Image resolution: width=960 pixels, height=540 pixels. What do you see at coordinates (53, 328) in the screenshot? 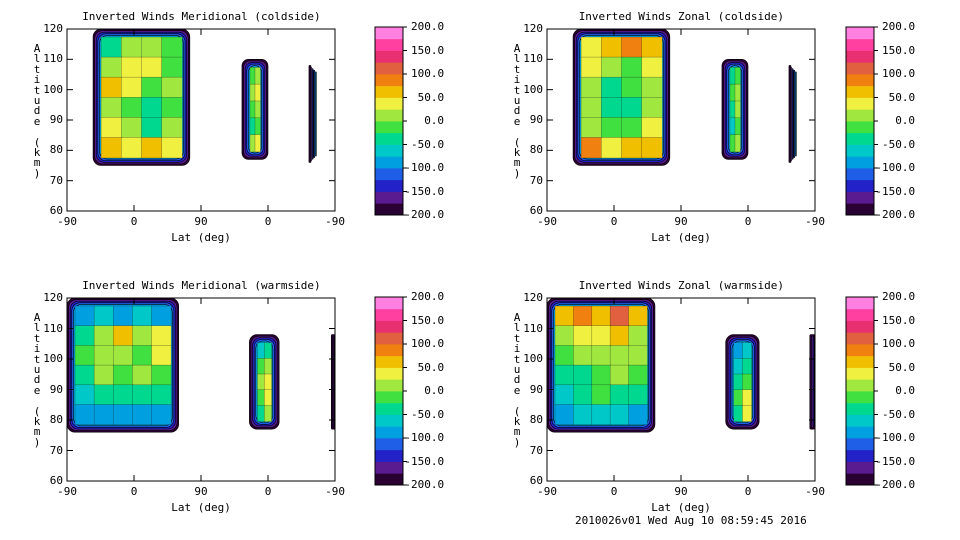
I see `y-tick-label: 110` at bounding box center [53, 328].